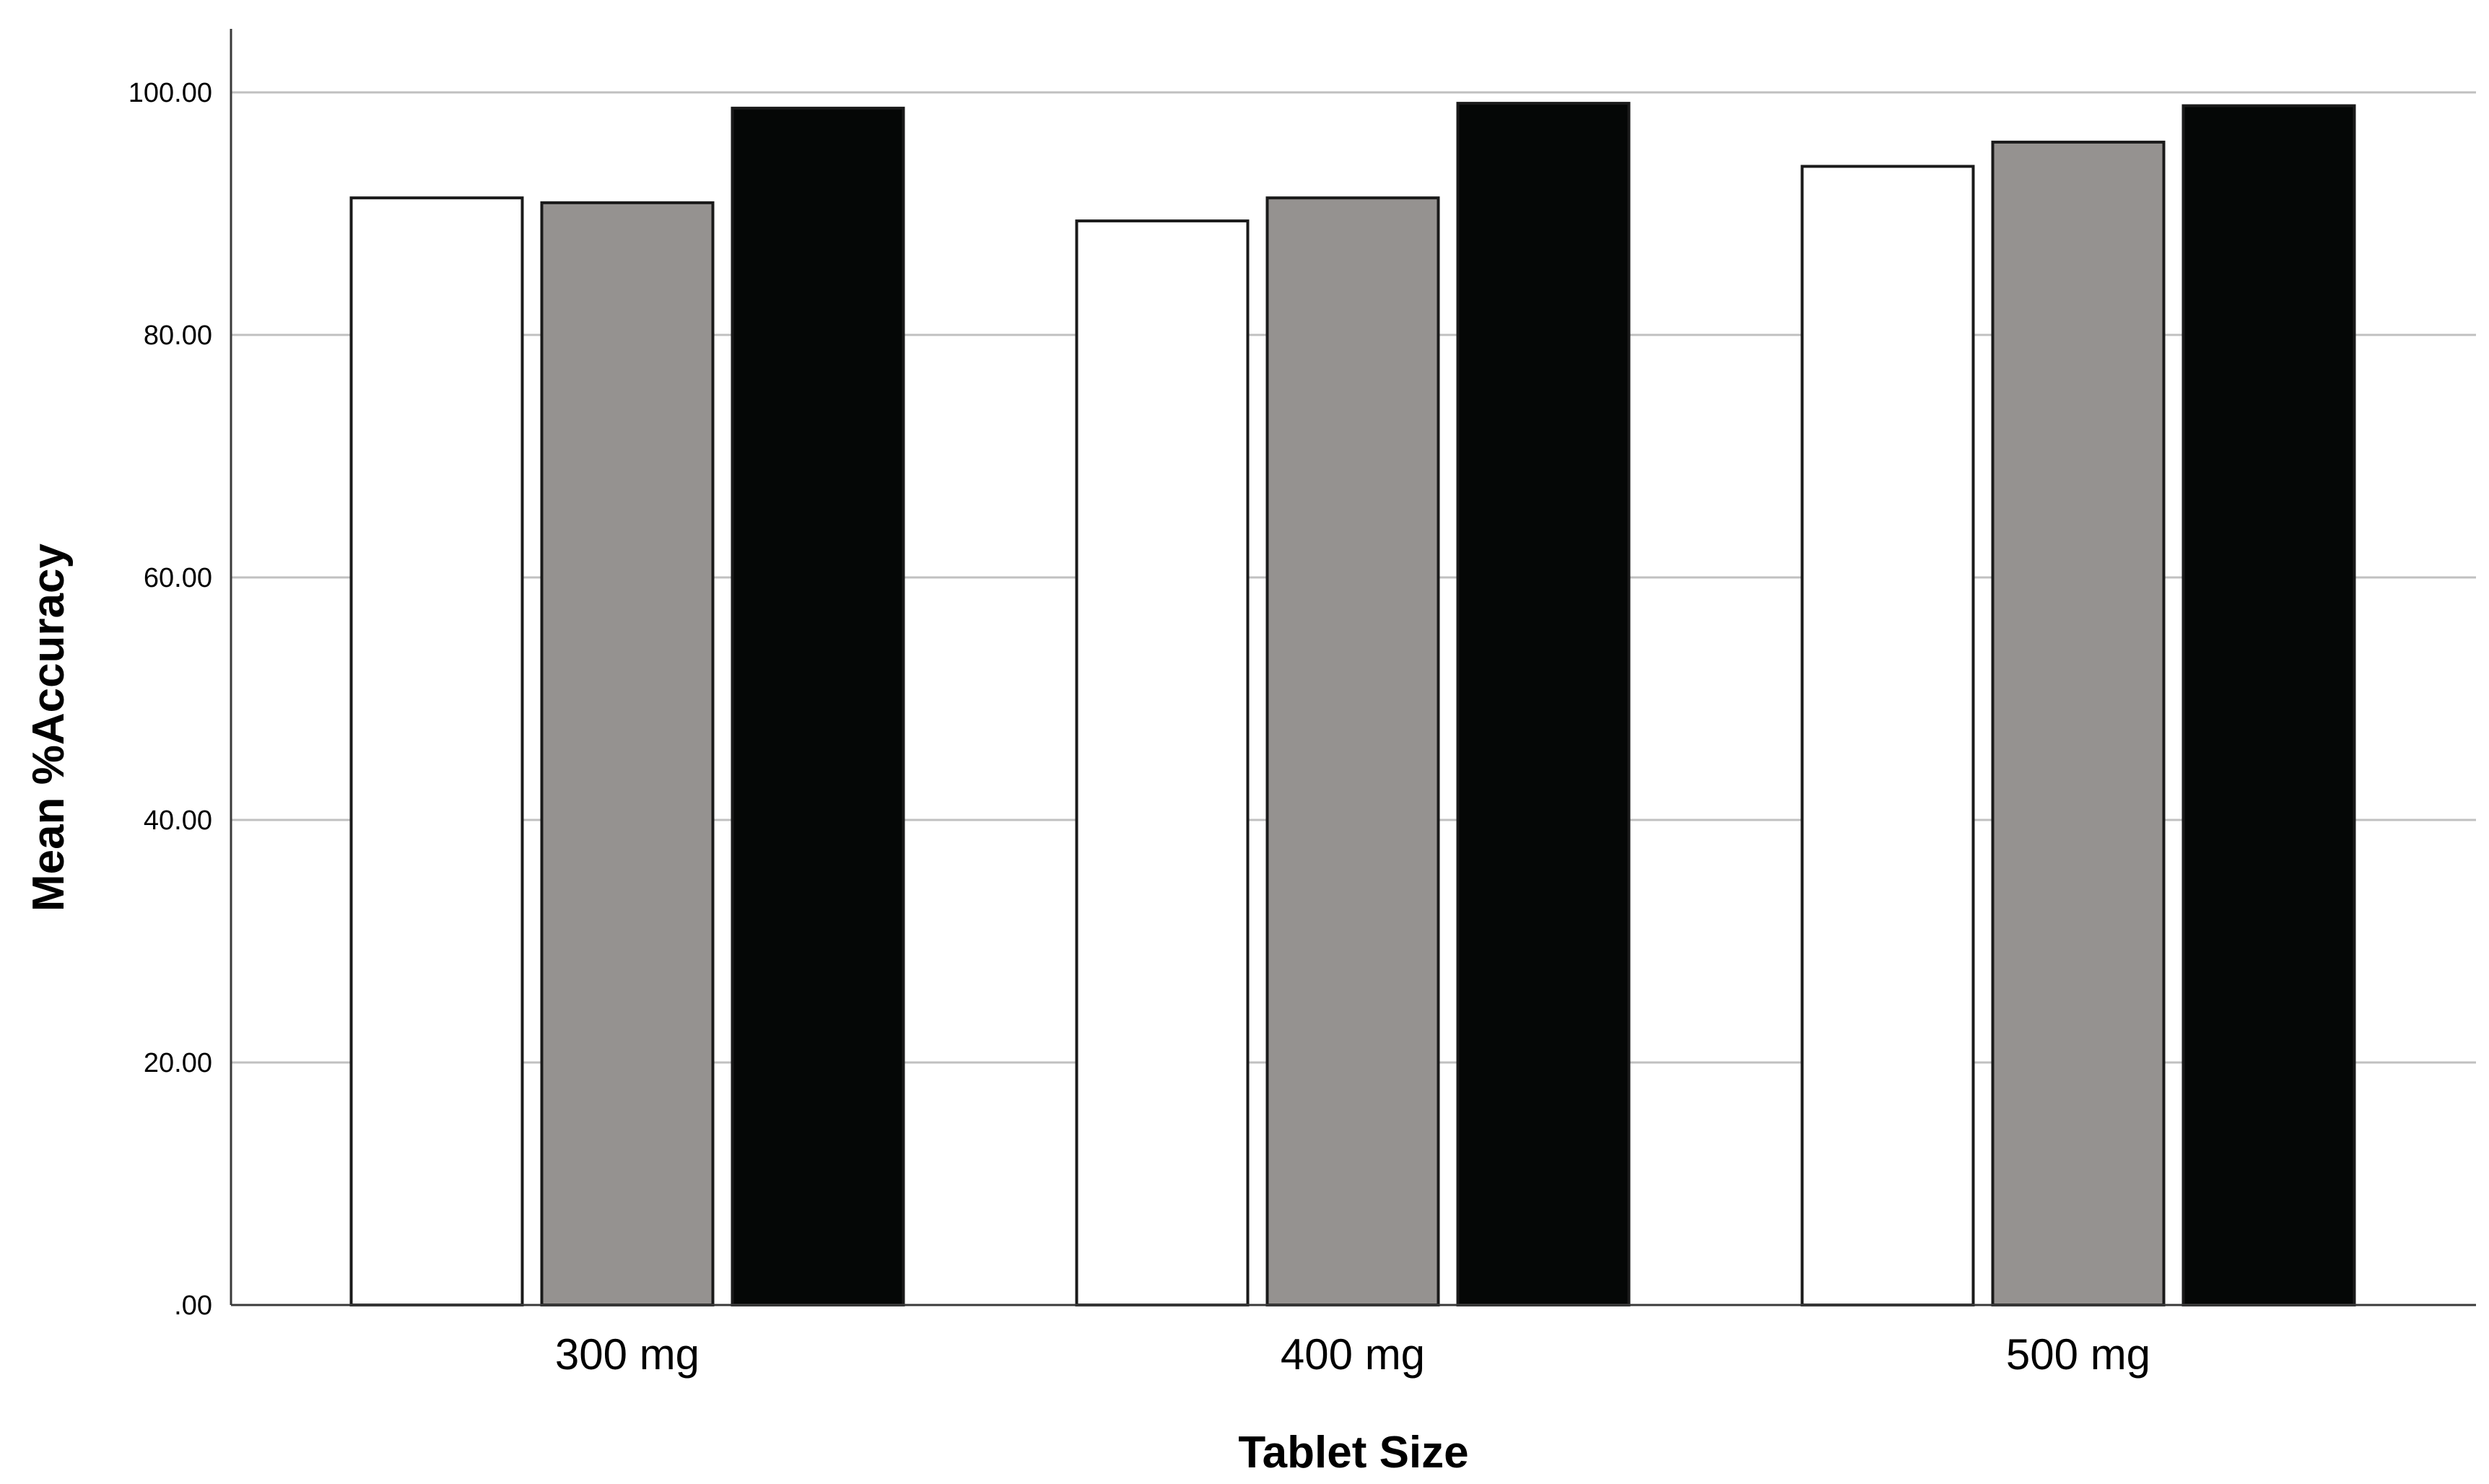 Image resolution: width=2489 pixels, height=1484 pixels. Describe the element at coordinates (1353, 1453) in the screenshot. I see `x-axis-title: Tablet Size` at that location.